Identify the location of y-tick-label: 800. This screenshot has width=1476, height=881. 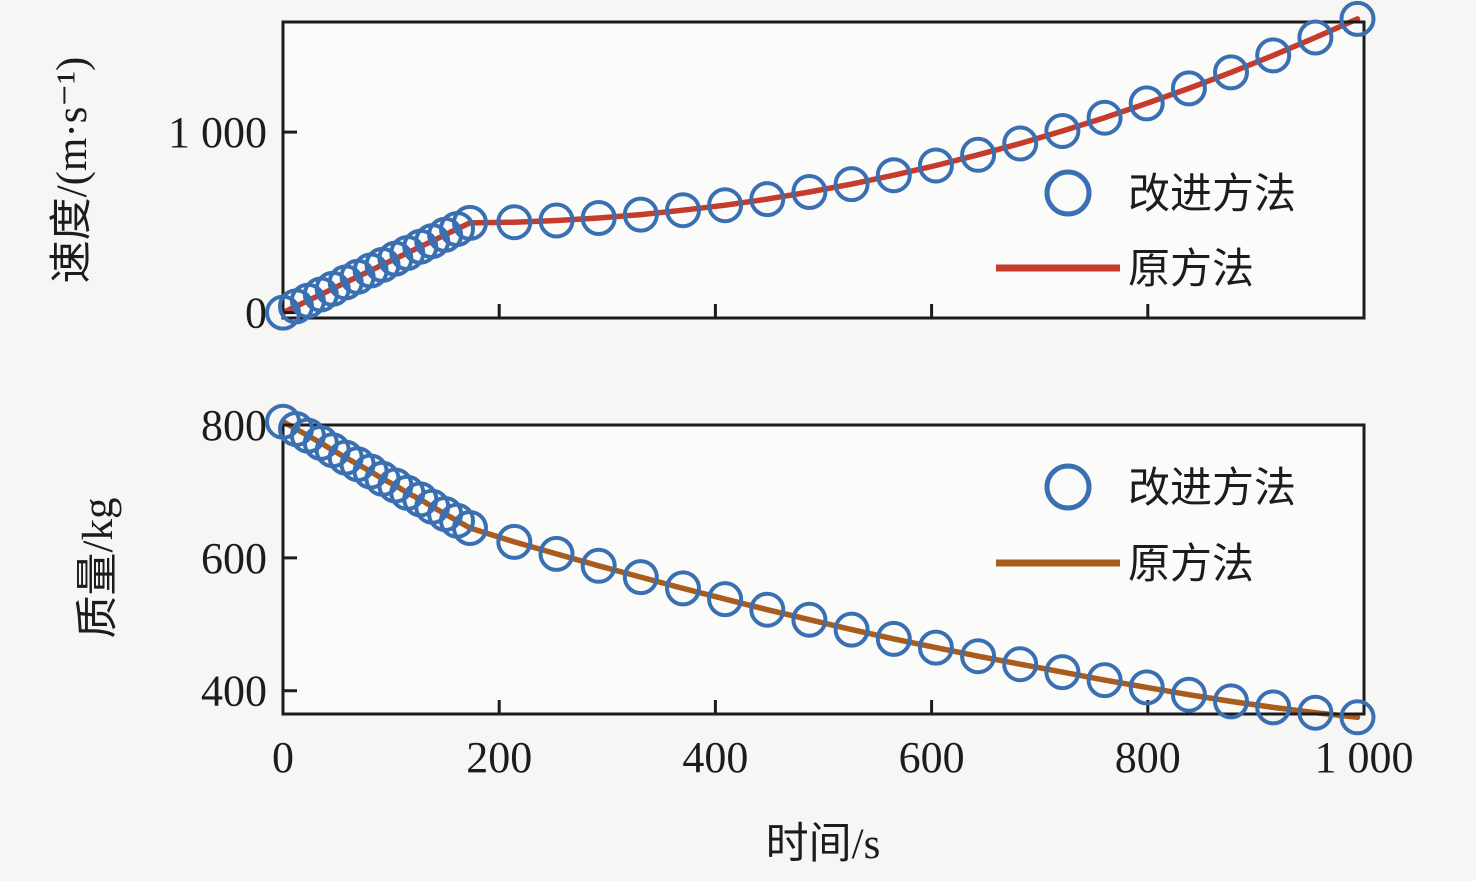
(234, 425).